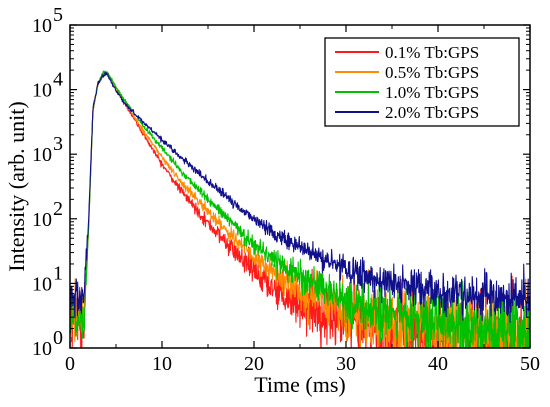 Image resolution: width=550 pixels, height=407 pixels. What do you see at coordinates (254, 364) in the screenshot?
I see `x-tick-label: 20` at bounding box center [254, 364].